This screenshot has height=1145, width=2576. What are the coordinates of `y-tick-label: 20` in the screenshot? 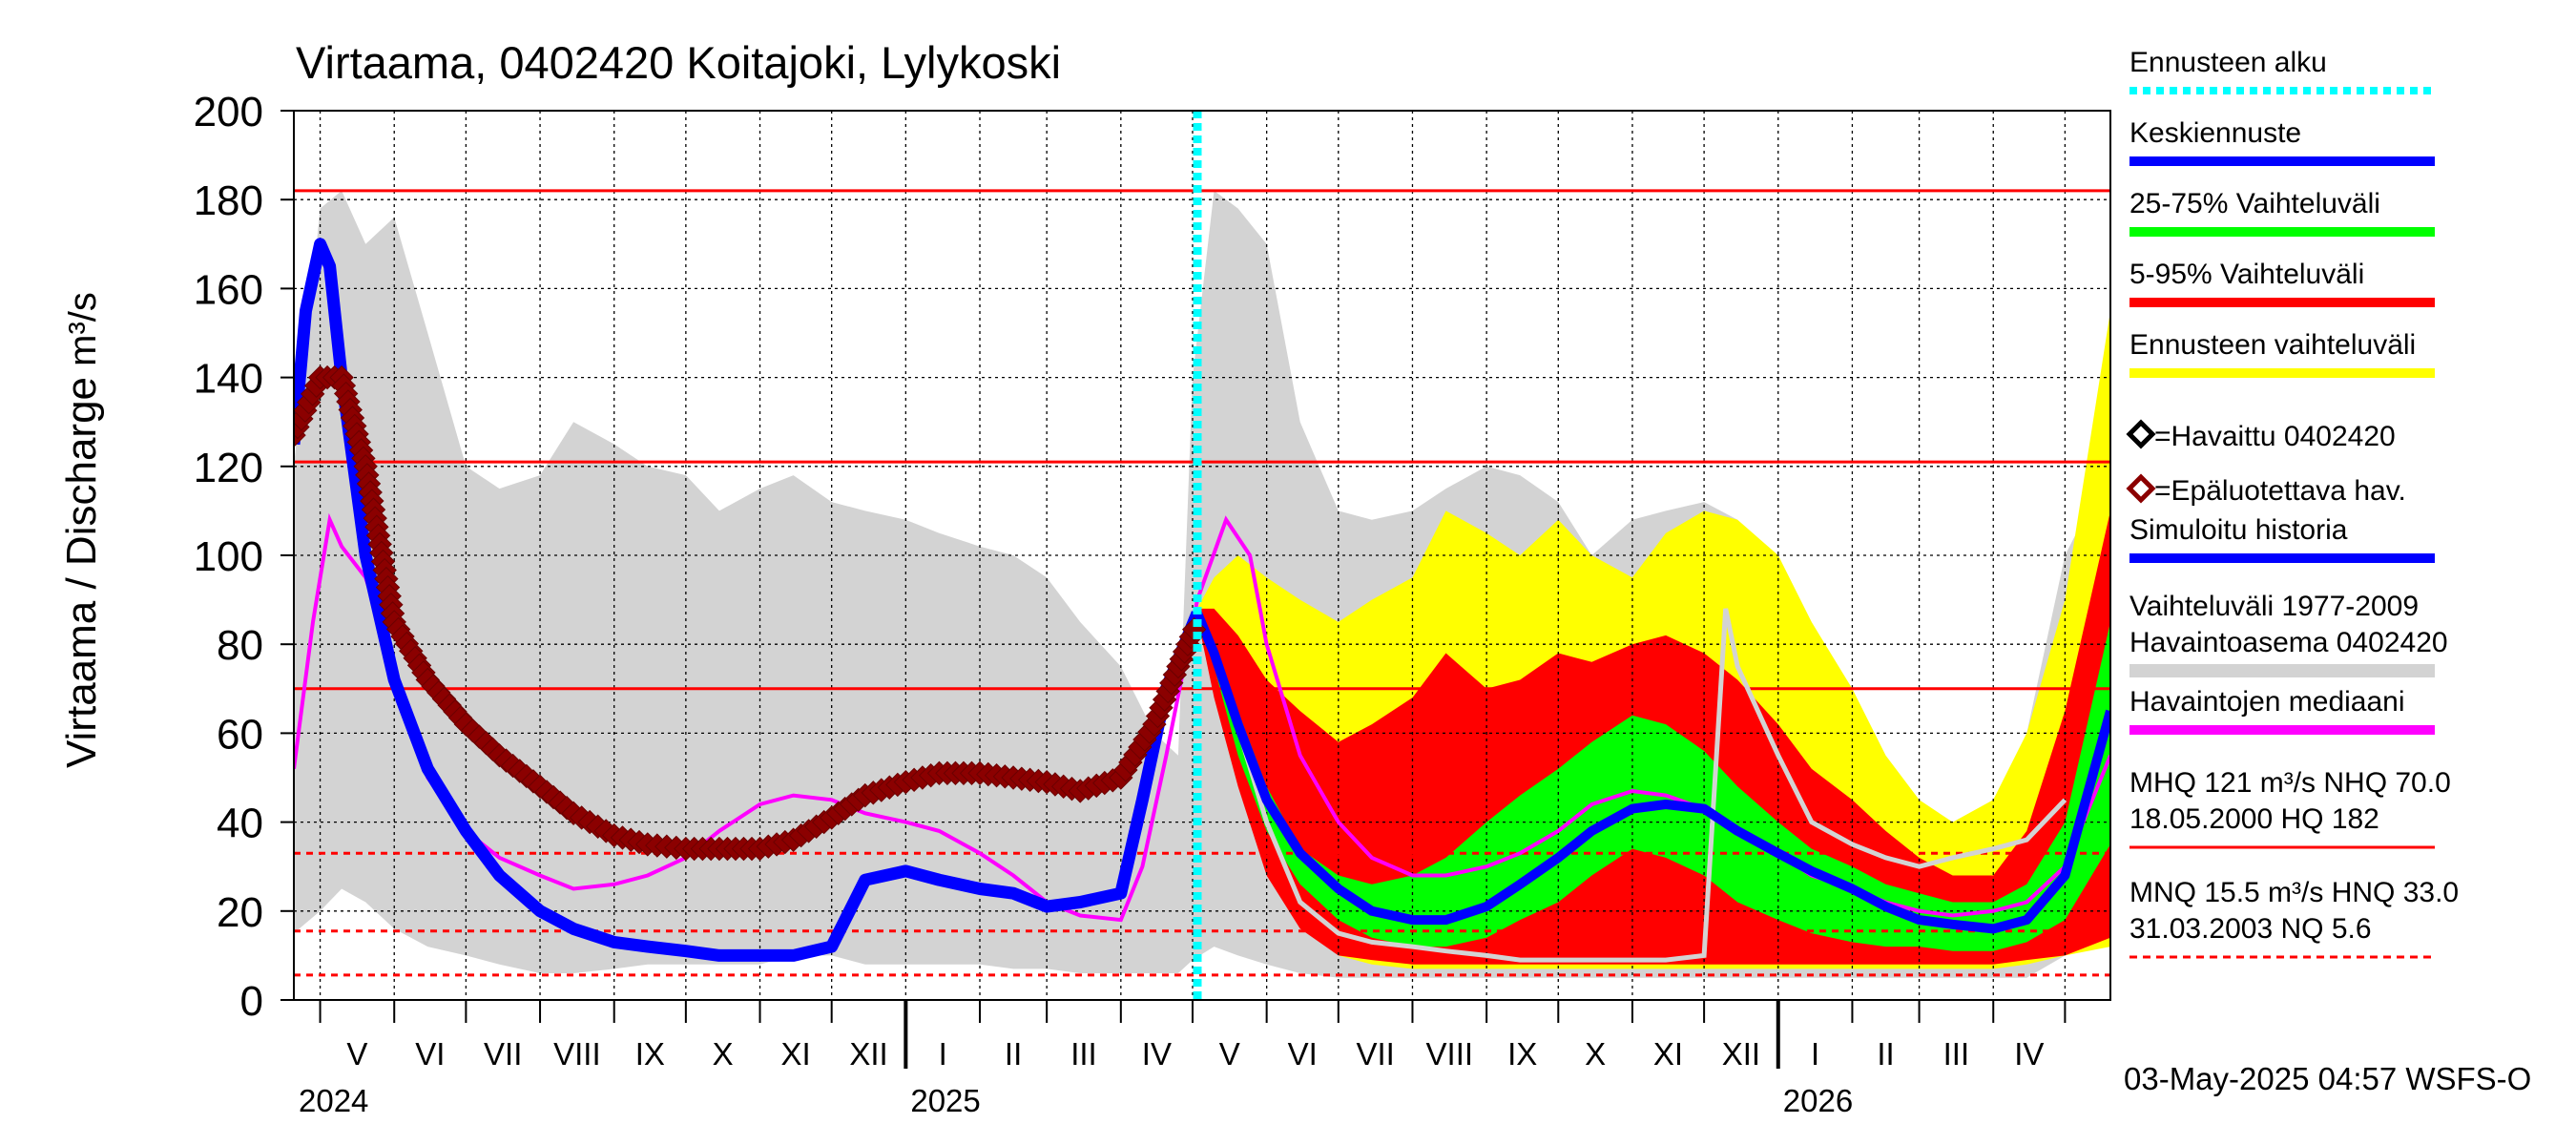 It's located at (240, 912).